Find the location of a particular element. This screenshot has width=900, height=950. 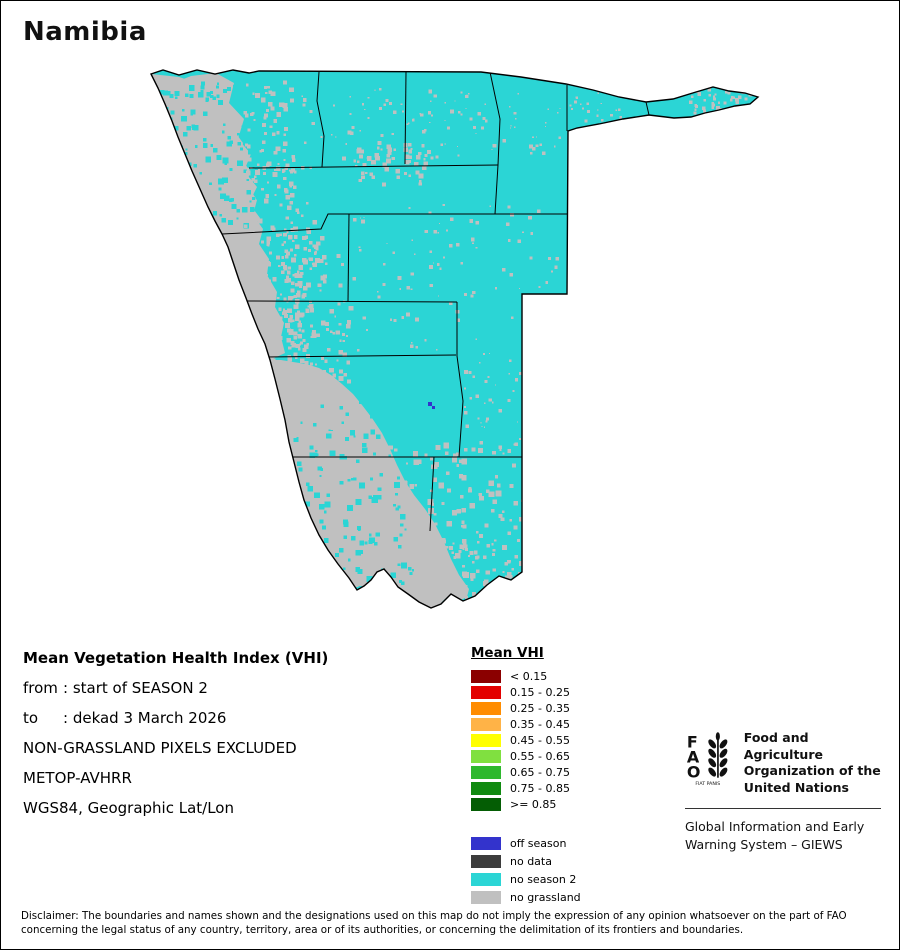

info-from-line: from : start of SEASON 2 is located at coordinates (175, 688).